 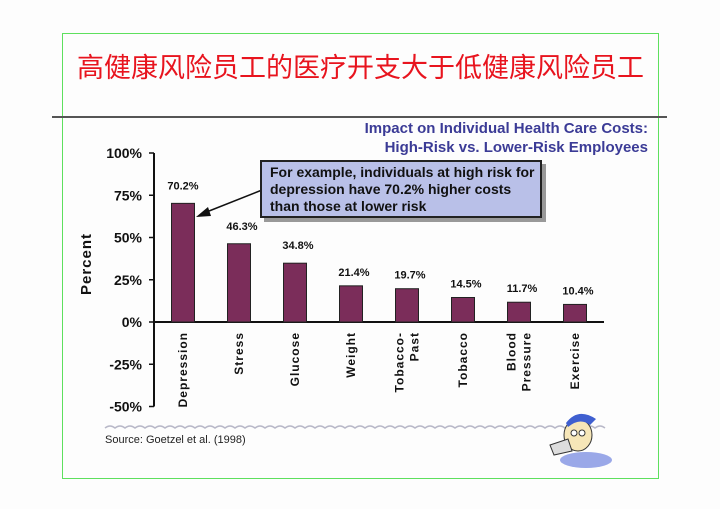 What do you see at coordinates (182, 186) in the screenshot?
I see `data-label: 70.2%` at bounding box center [182, 186].